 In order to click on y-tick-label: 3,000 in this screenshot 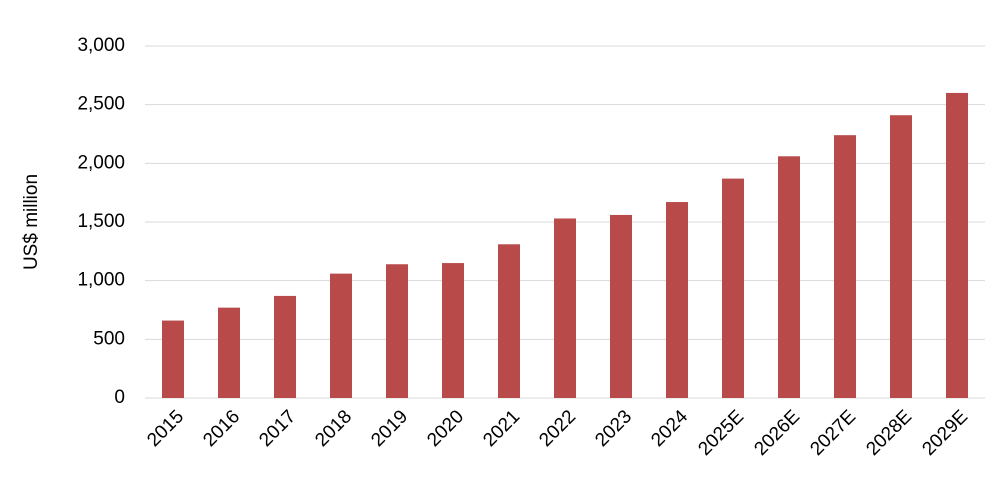, I will do `click(101, 45)`.